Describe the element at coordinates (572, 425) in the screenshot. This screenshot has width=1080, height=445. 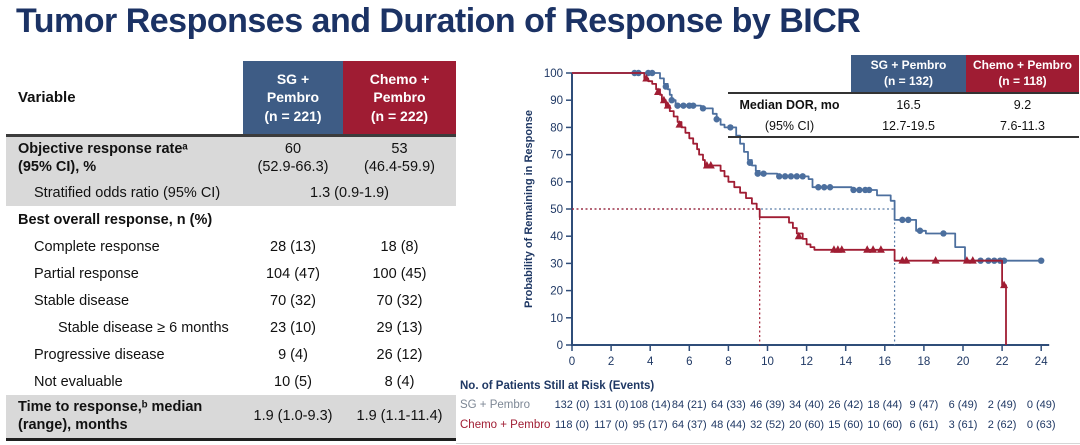
I see `risk-value: 118 (0)` at that location.